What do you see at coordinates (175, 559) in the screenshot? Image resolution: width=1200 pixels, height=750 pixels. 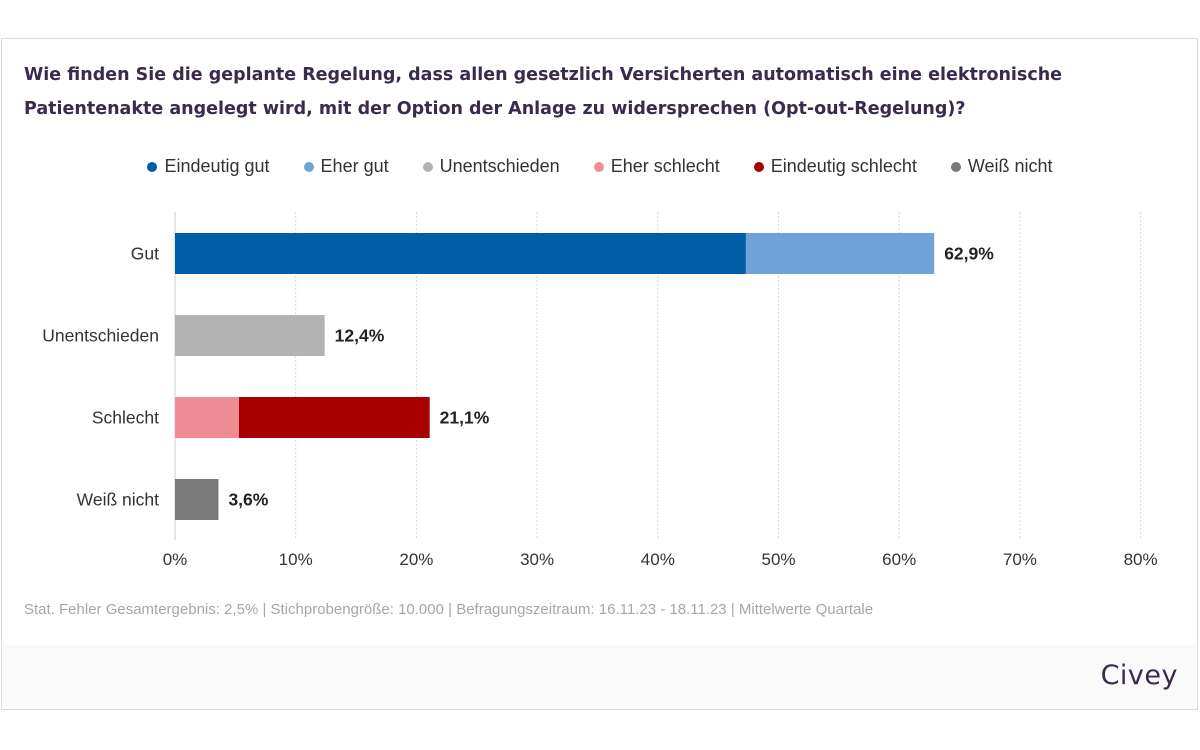 I see `x-tick-label: 0%` at bounding box center [175, 559].